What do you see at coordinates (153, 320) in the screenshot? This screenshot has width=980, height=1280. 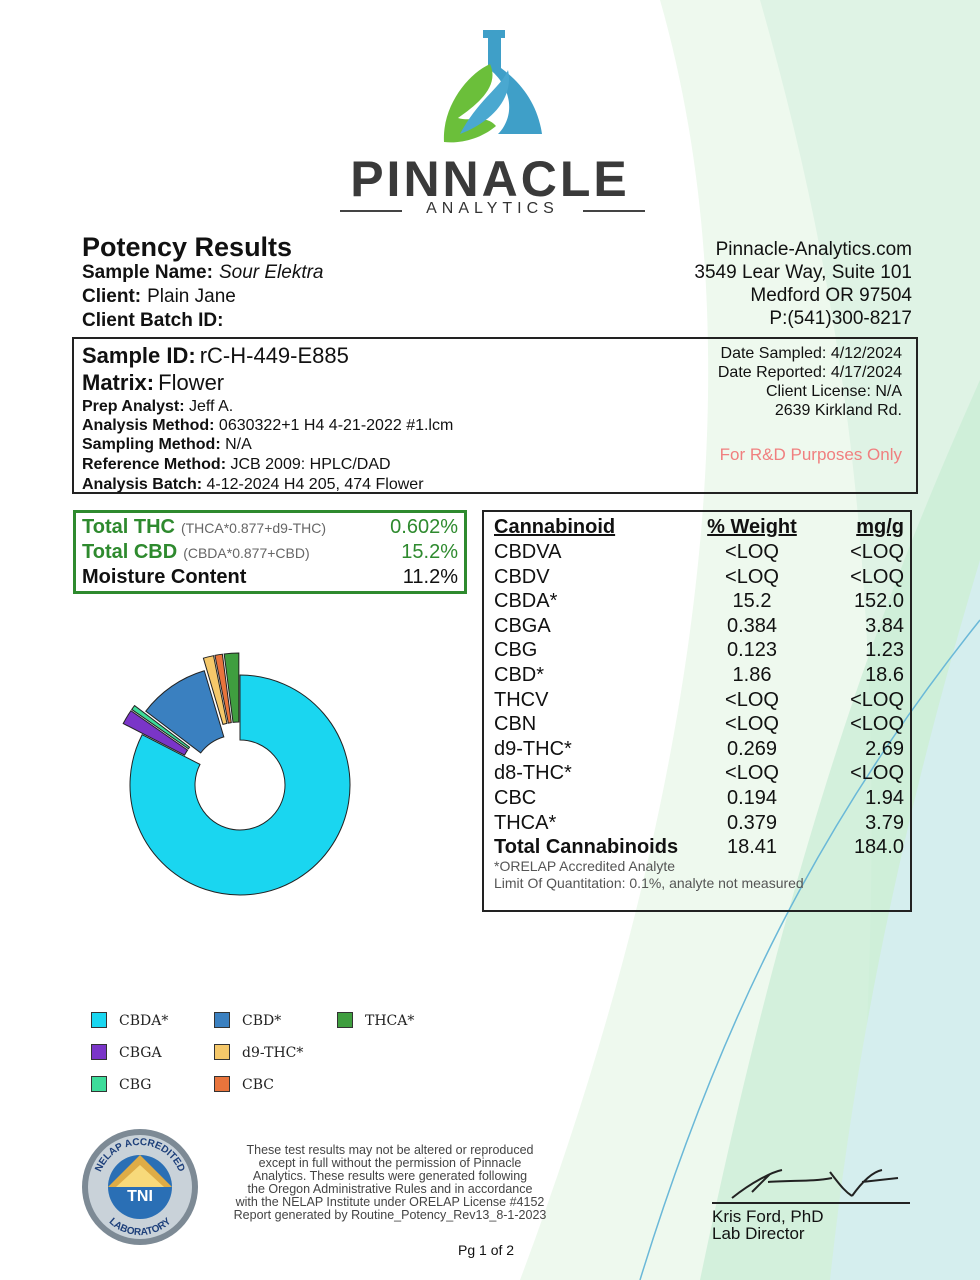 I see `client-batch-label: Client Batch ID:` at bounding box center [153, 320].